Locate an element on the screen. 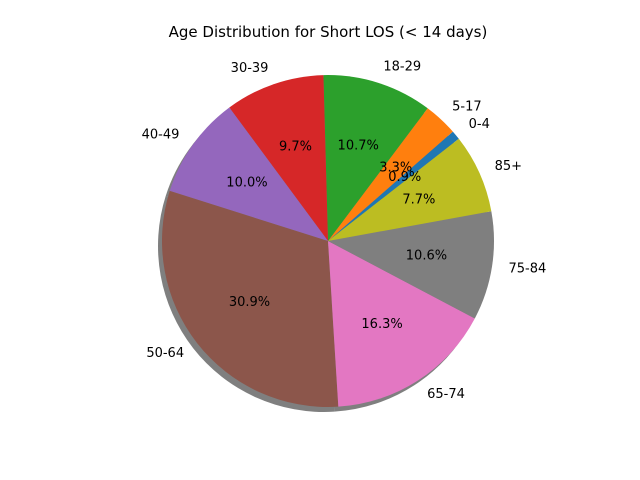 The width and height of the screenshot is (640, 480). pie-label-65-74: 65-74 is located at coordinates (446, 394).